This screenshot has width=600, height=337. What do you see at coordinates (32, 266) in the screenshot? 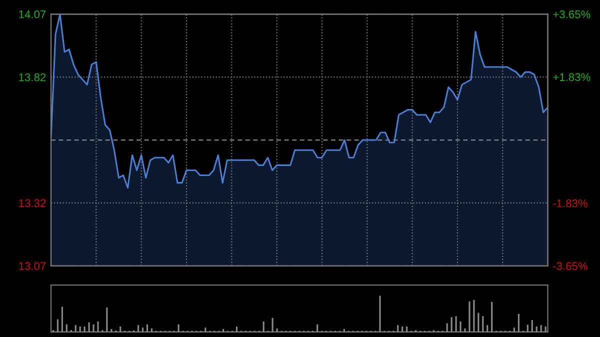
I see `y-tick-label: 13.07` at bounding box center [32, 266].